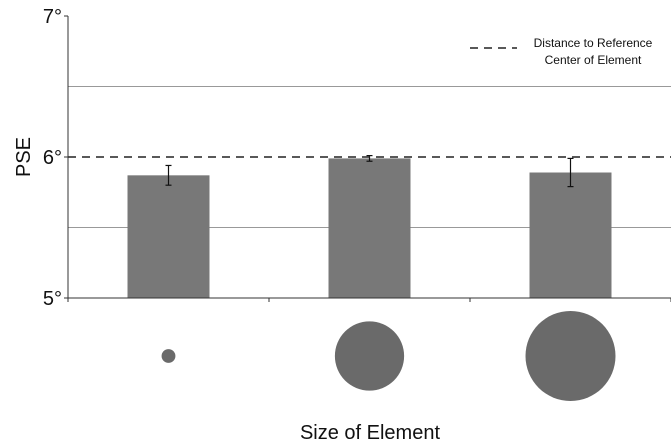 This screenshot has width=671, height=443. I want to click on y-tick-labels: 5° 6° 7°, so click(52, 158).